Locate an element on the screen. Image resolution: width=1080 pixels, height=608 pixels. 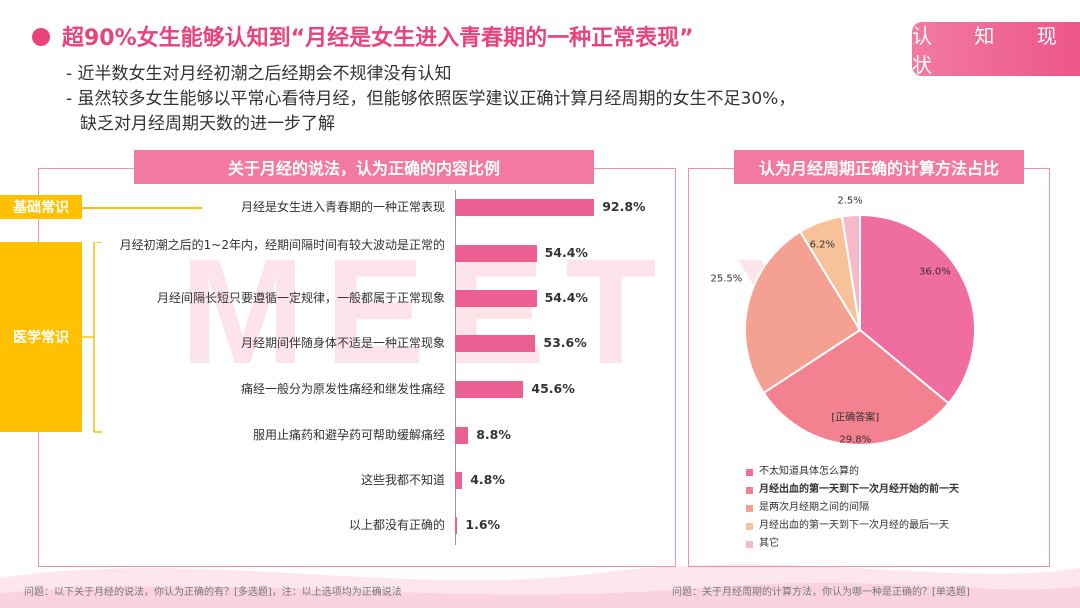
legend-item: 是两次月经期之间的间隔 is located at coordinates (852, 508).